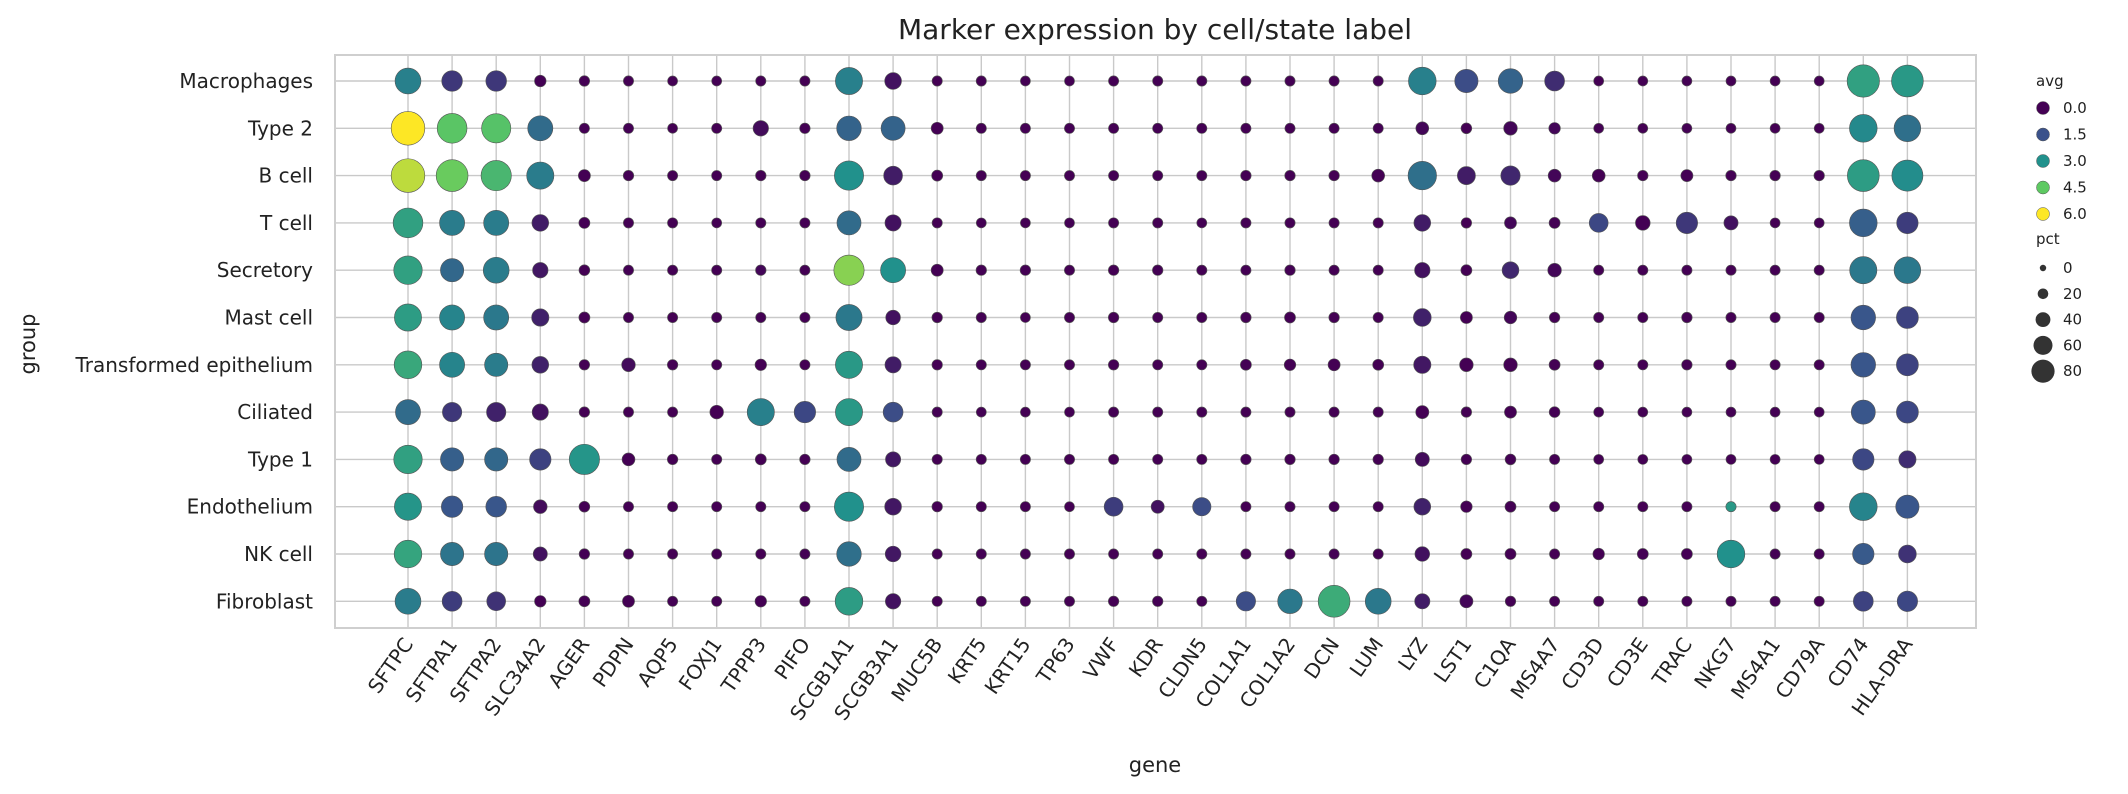  I want to click on data-point: Type 1 / CD79A, so click(1819, 459).